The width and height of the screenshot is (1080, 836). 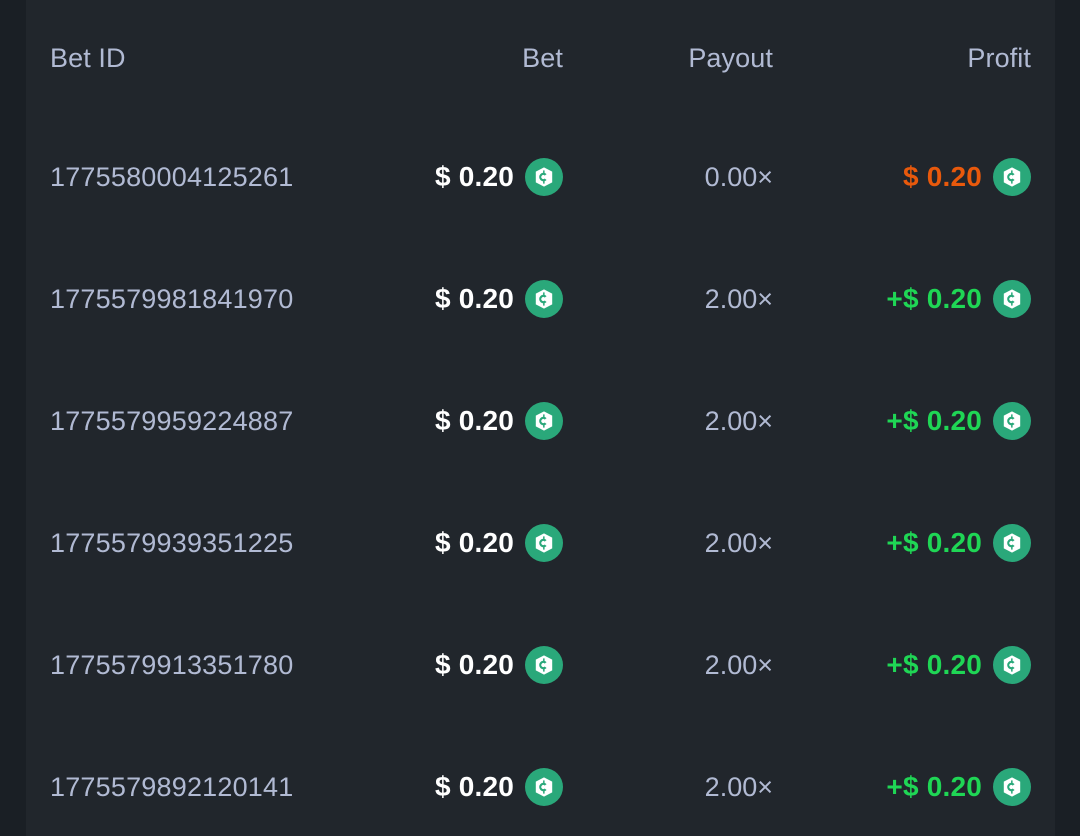 What do you see at coordinates (172, 420) in the screenshot?
I see `cell-bet-id: 1775579959224887` at bounding box center [172, 420].